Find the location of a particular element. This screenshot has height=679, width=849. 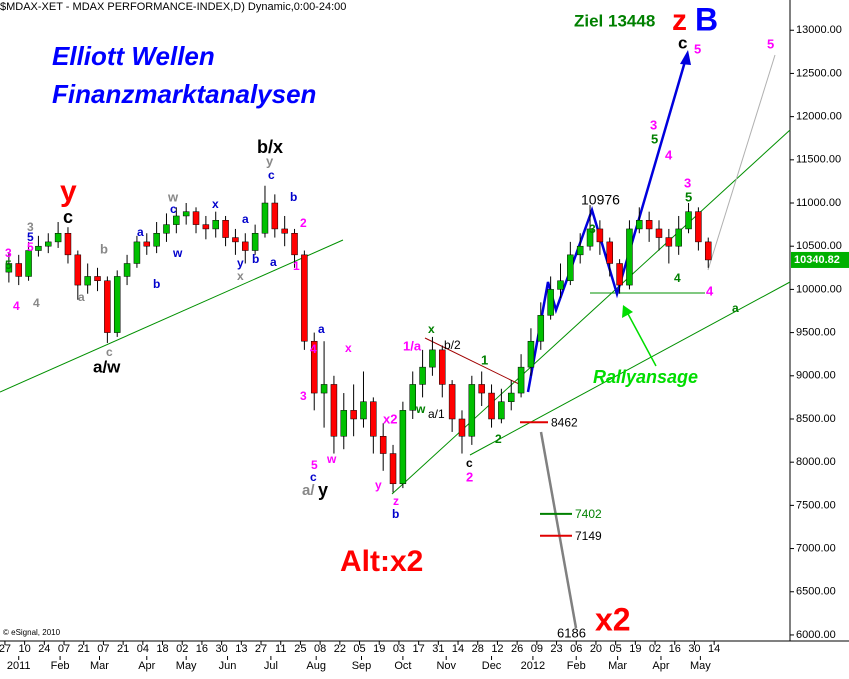

x-tick-label: 26 is located at coordinates (517, 649).